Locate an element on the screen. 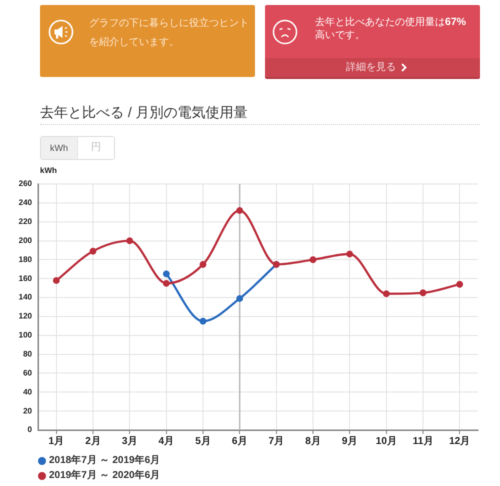 The height and width of the screenshot is (486, 500). x-tick-label: 9月 is located at coordinates (350, 441).